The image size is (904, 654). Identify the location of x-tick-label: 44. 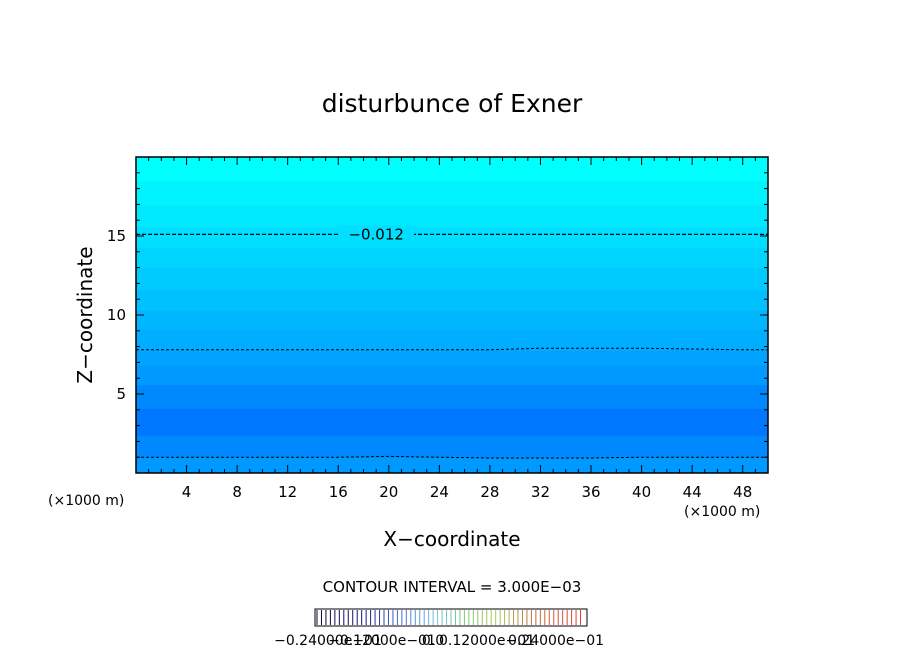
(692, 492).